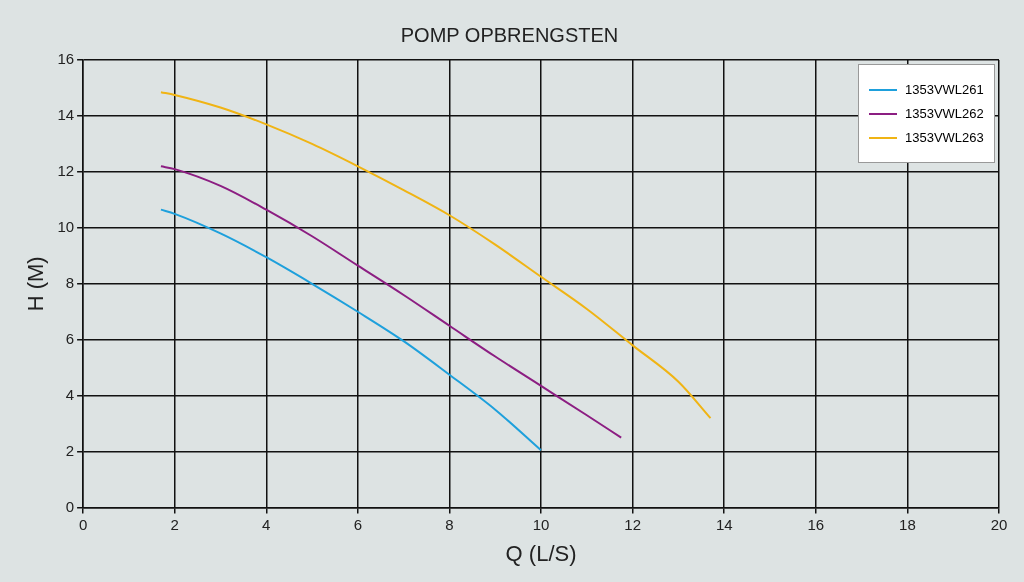  Describe the element at coordinates (66, 171) in the screenshot. I see `y-tick-label: 12` at that location.